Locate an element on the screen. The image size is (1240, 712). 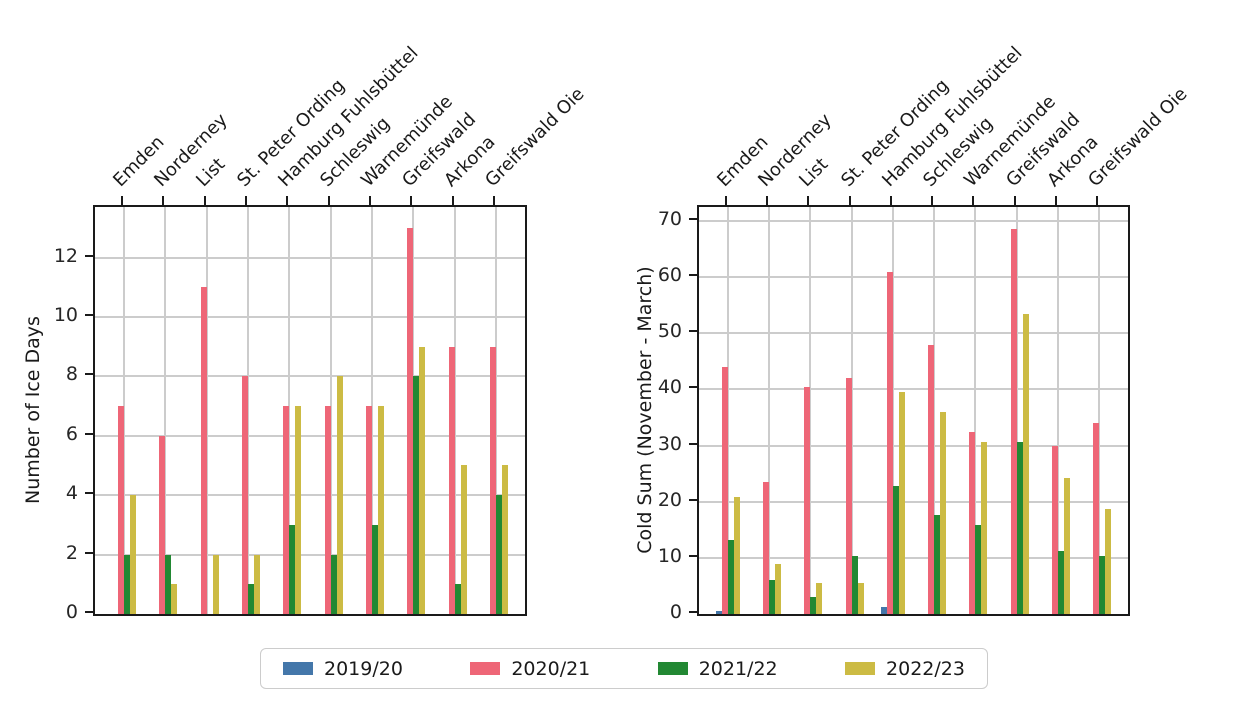
legend-item: 2022/23 is located at coordinates (905, 669).